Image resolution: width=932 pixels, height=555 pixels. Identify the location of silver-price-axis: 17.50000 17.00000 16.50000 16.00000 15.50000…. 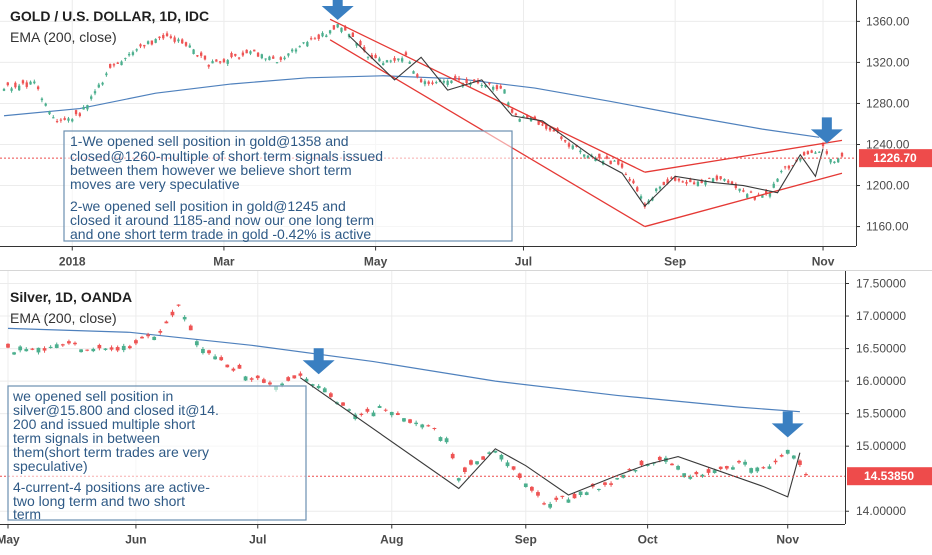
(875, 397).